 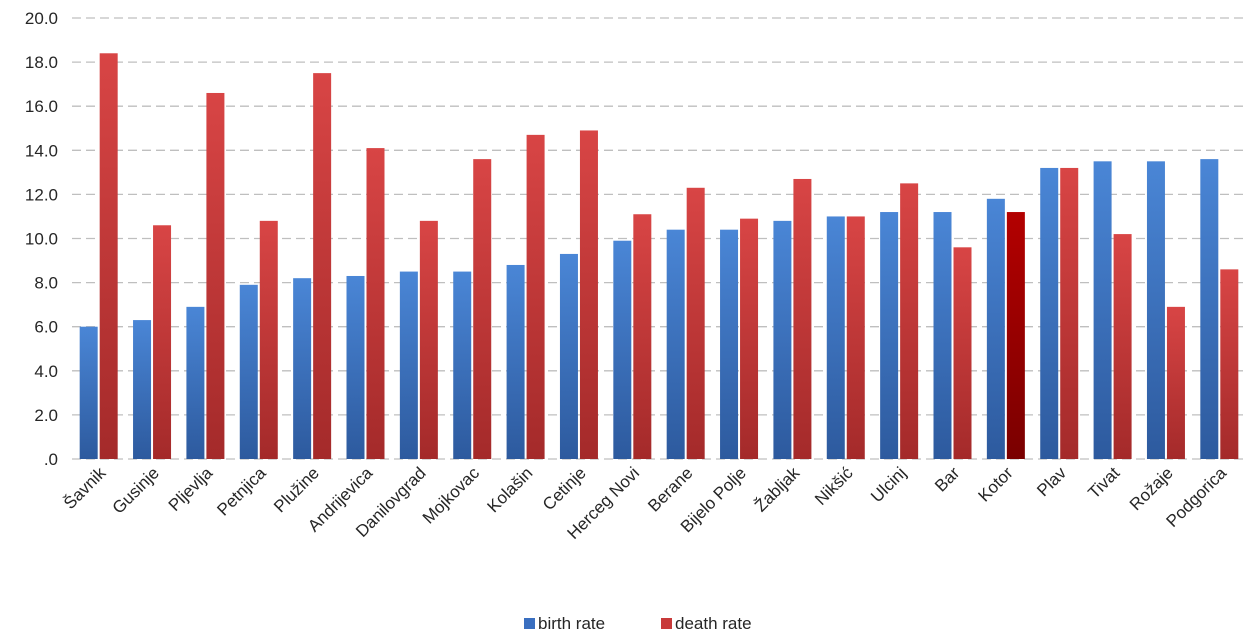 I want to click on y-tick-label: 6.0, so click(x=46, y=327).